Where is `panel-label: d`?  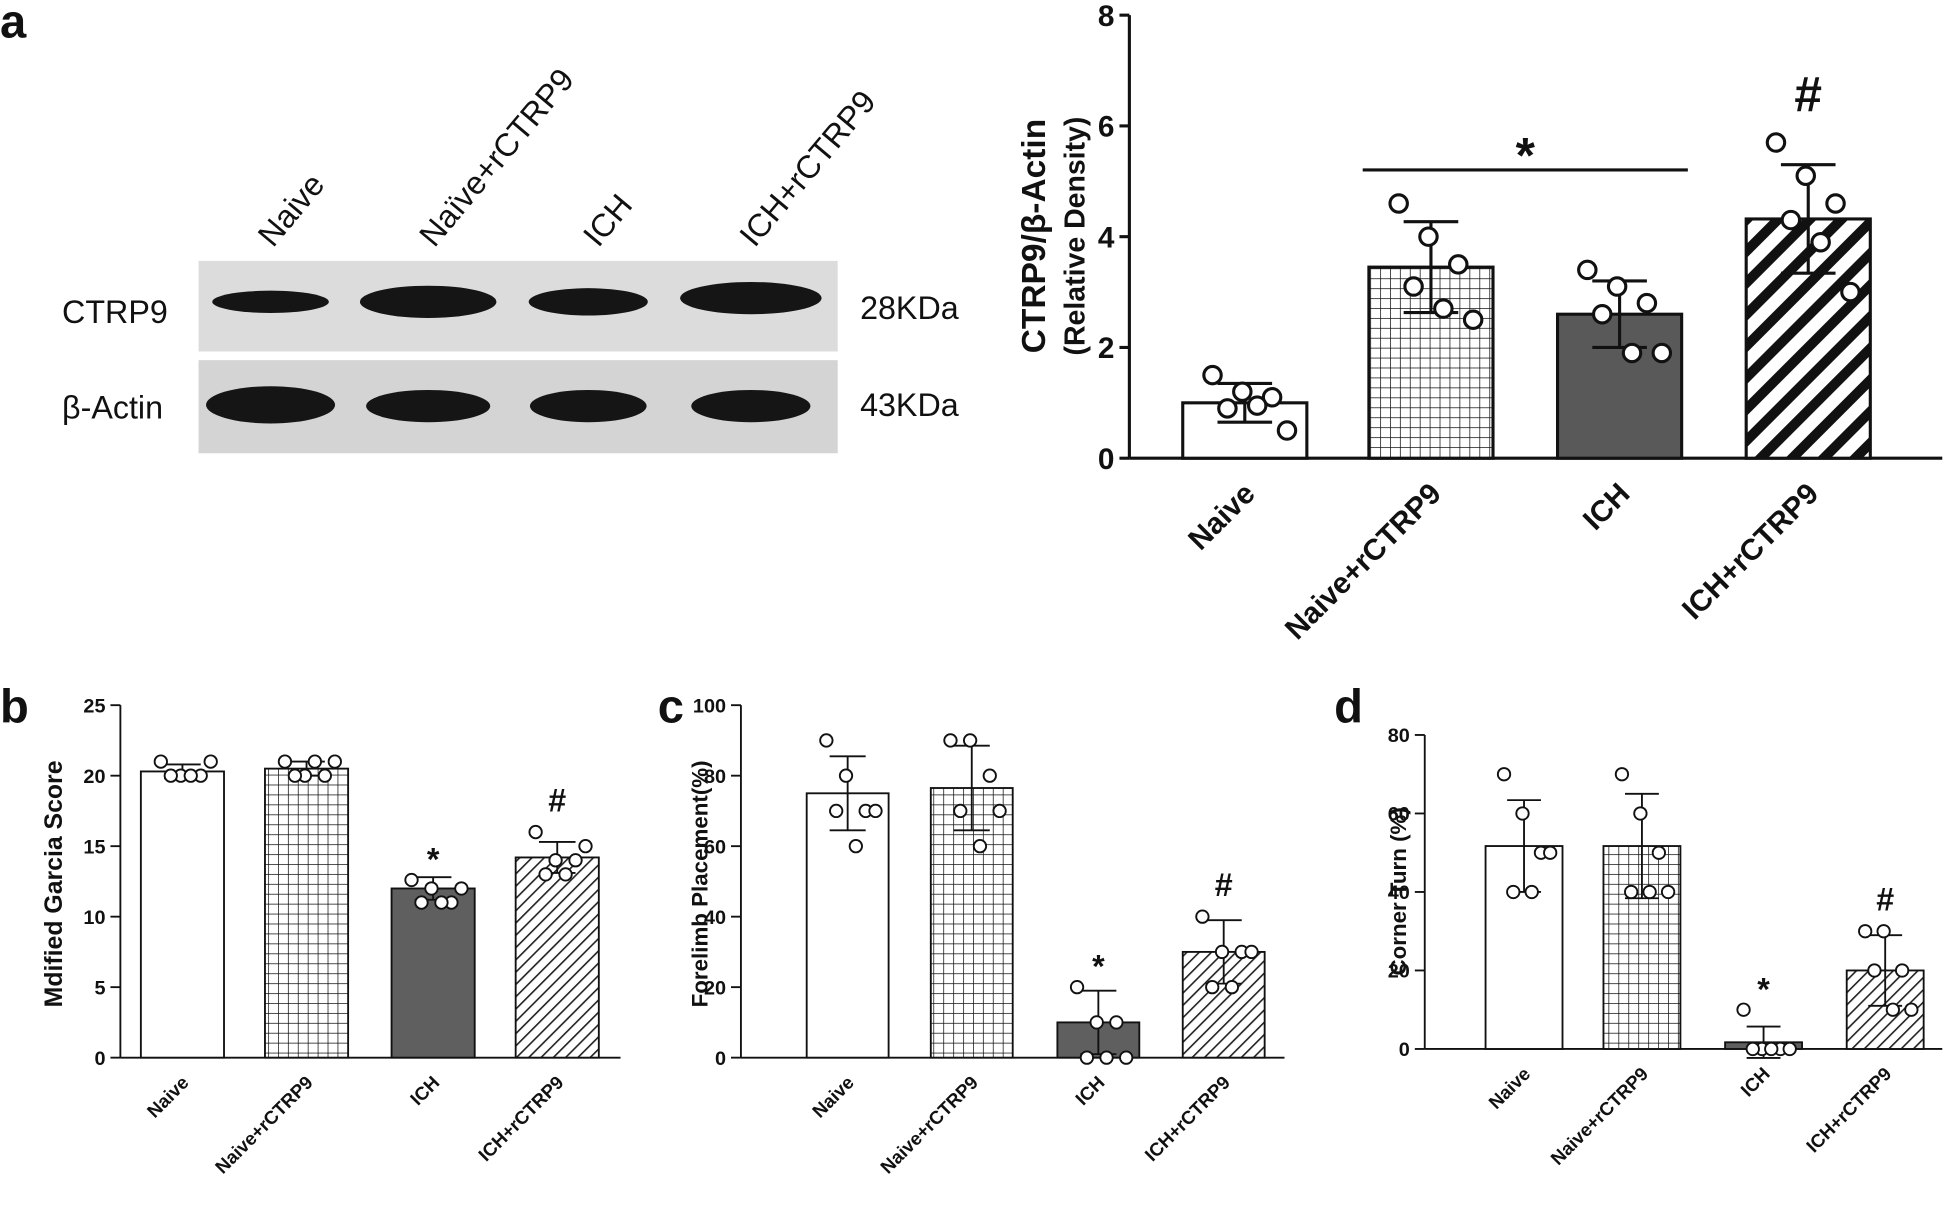
panel-label: d is located at coordinates (1348, 706).